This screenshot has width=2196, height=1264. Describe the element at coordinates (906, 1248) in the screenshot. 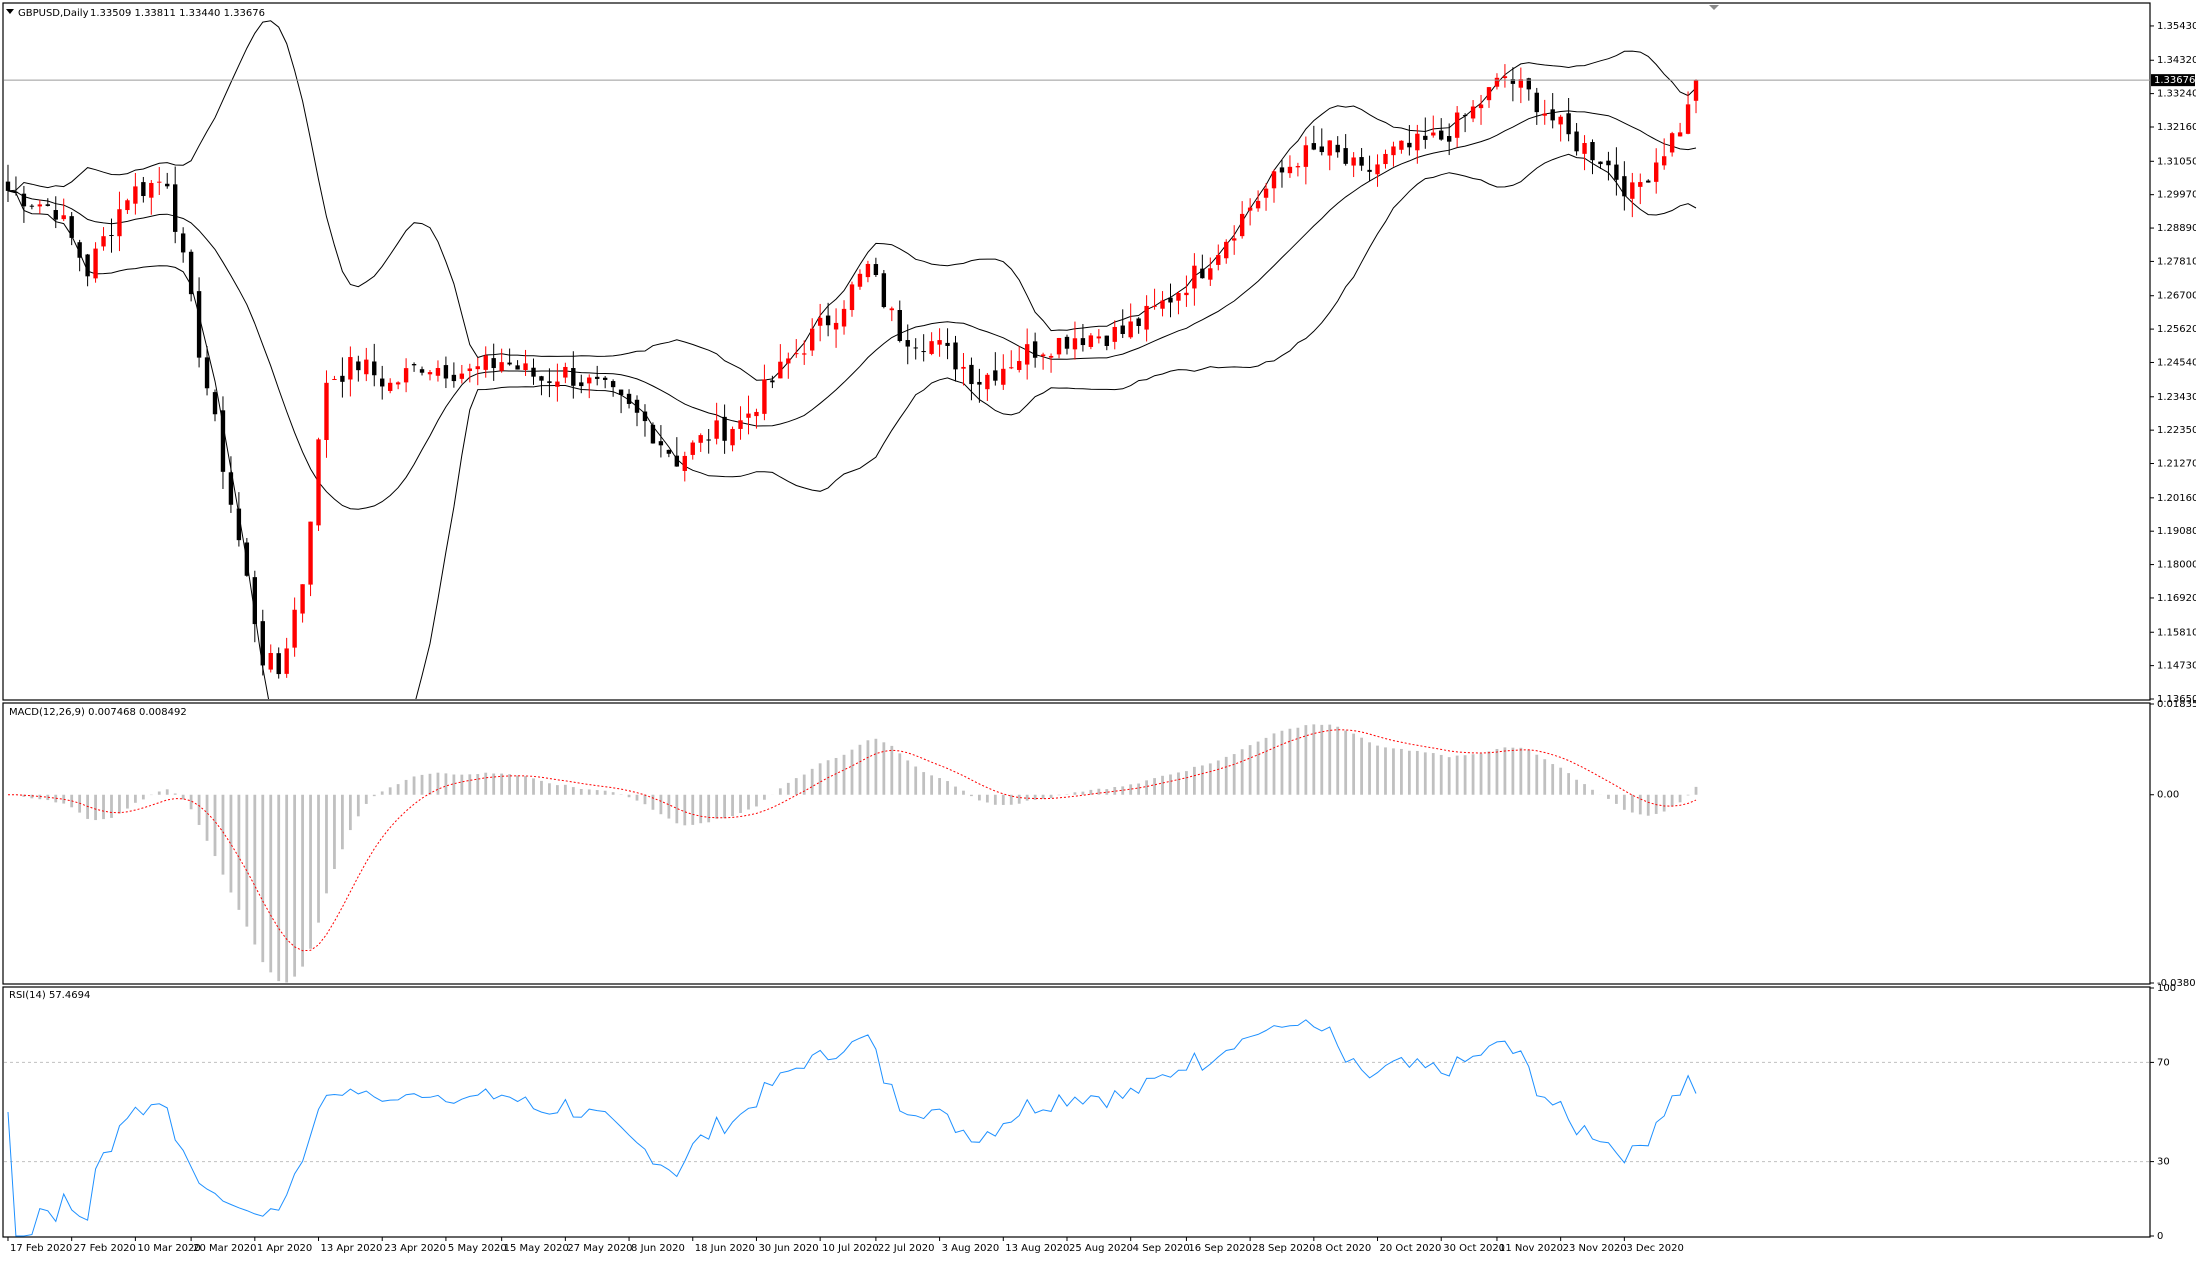

I see `time-tick-label: 22 Jul 2020` at that location.